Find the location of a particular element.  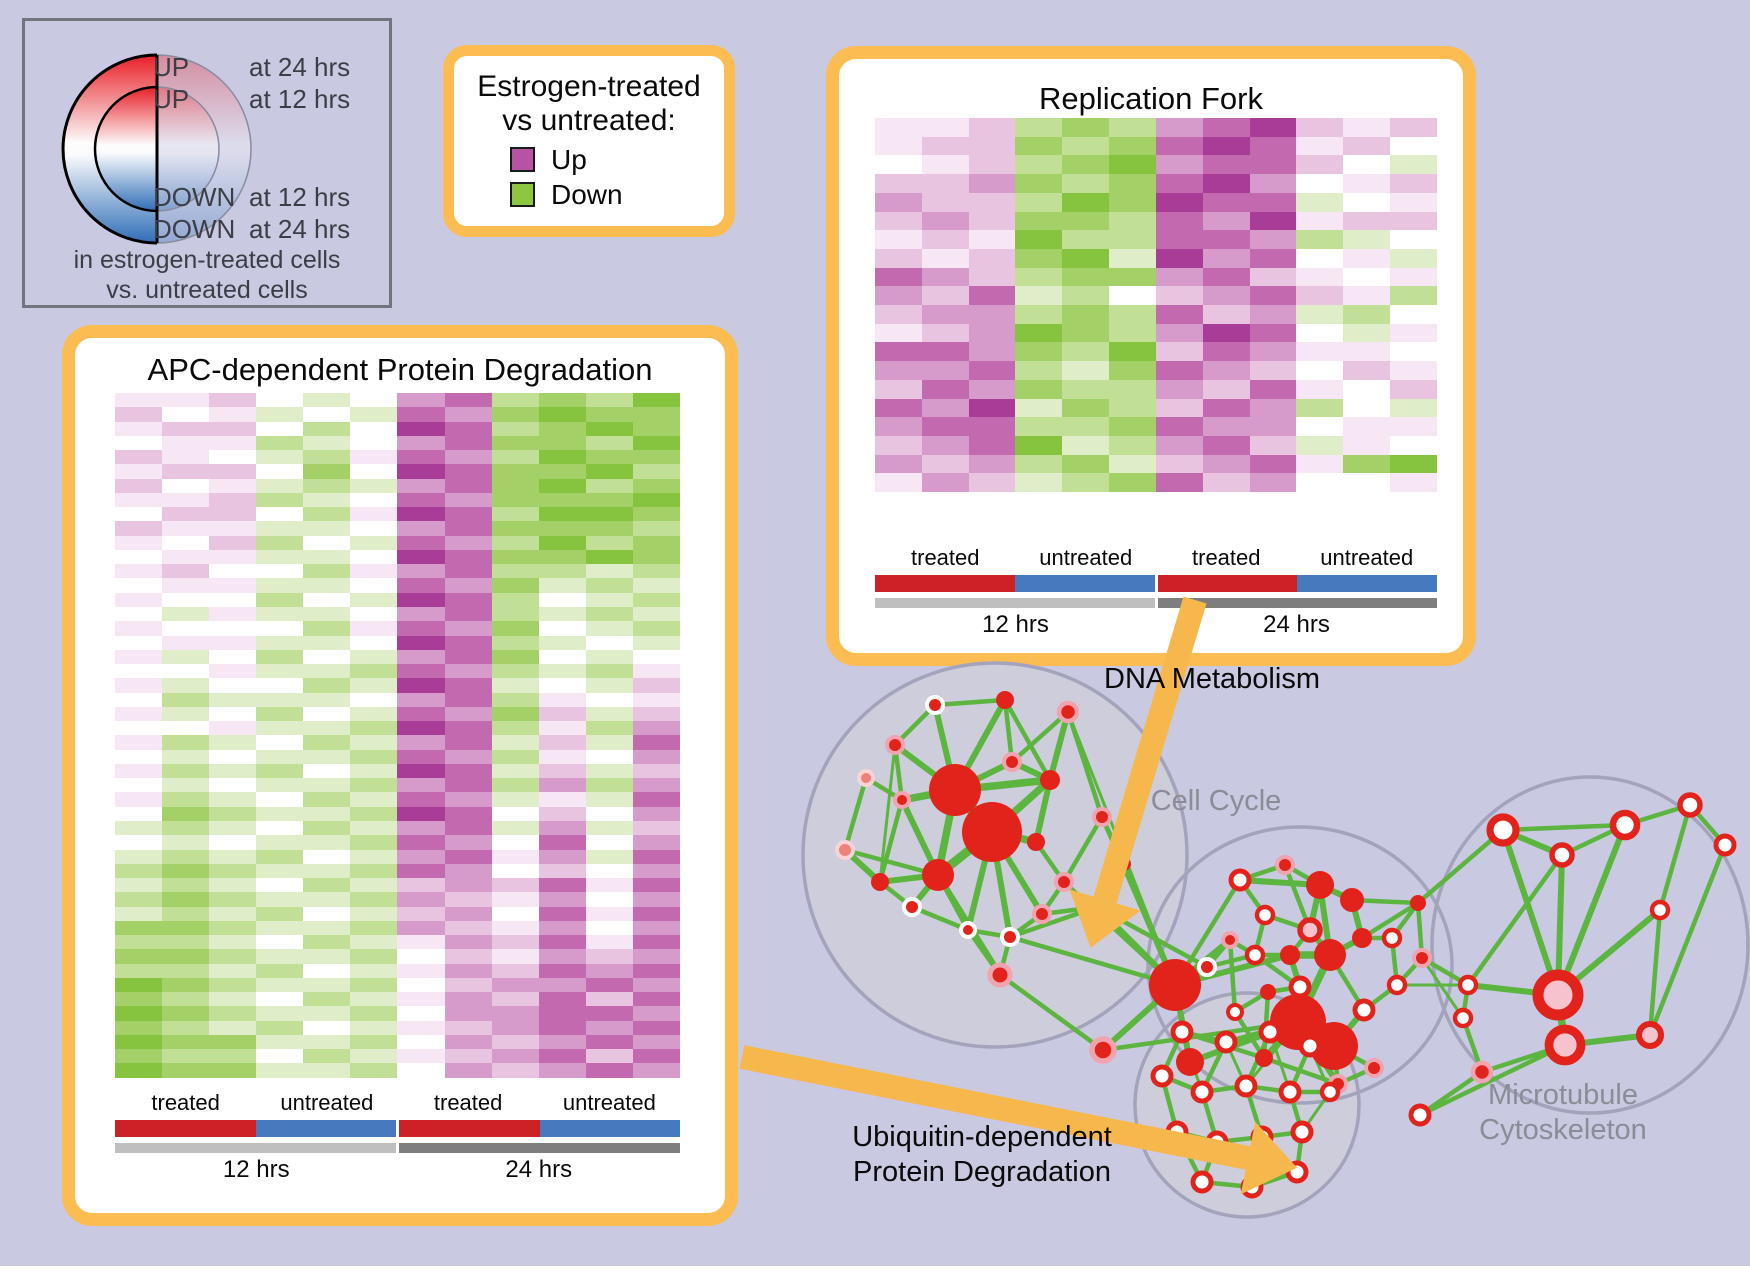

condition-label: untreated is located at coordinates (327, 1102).